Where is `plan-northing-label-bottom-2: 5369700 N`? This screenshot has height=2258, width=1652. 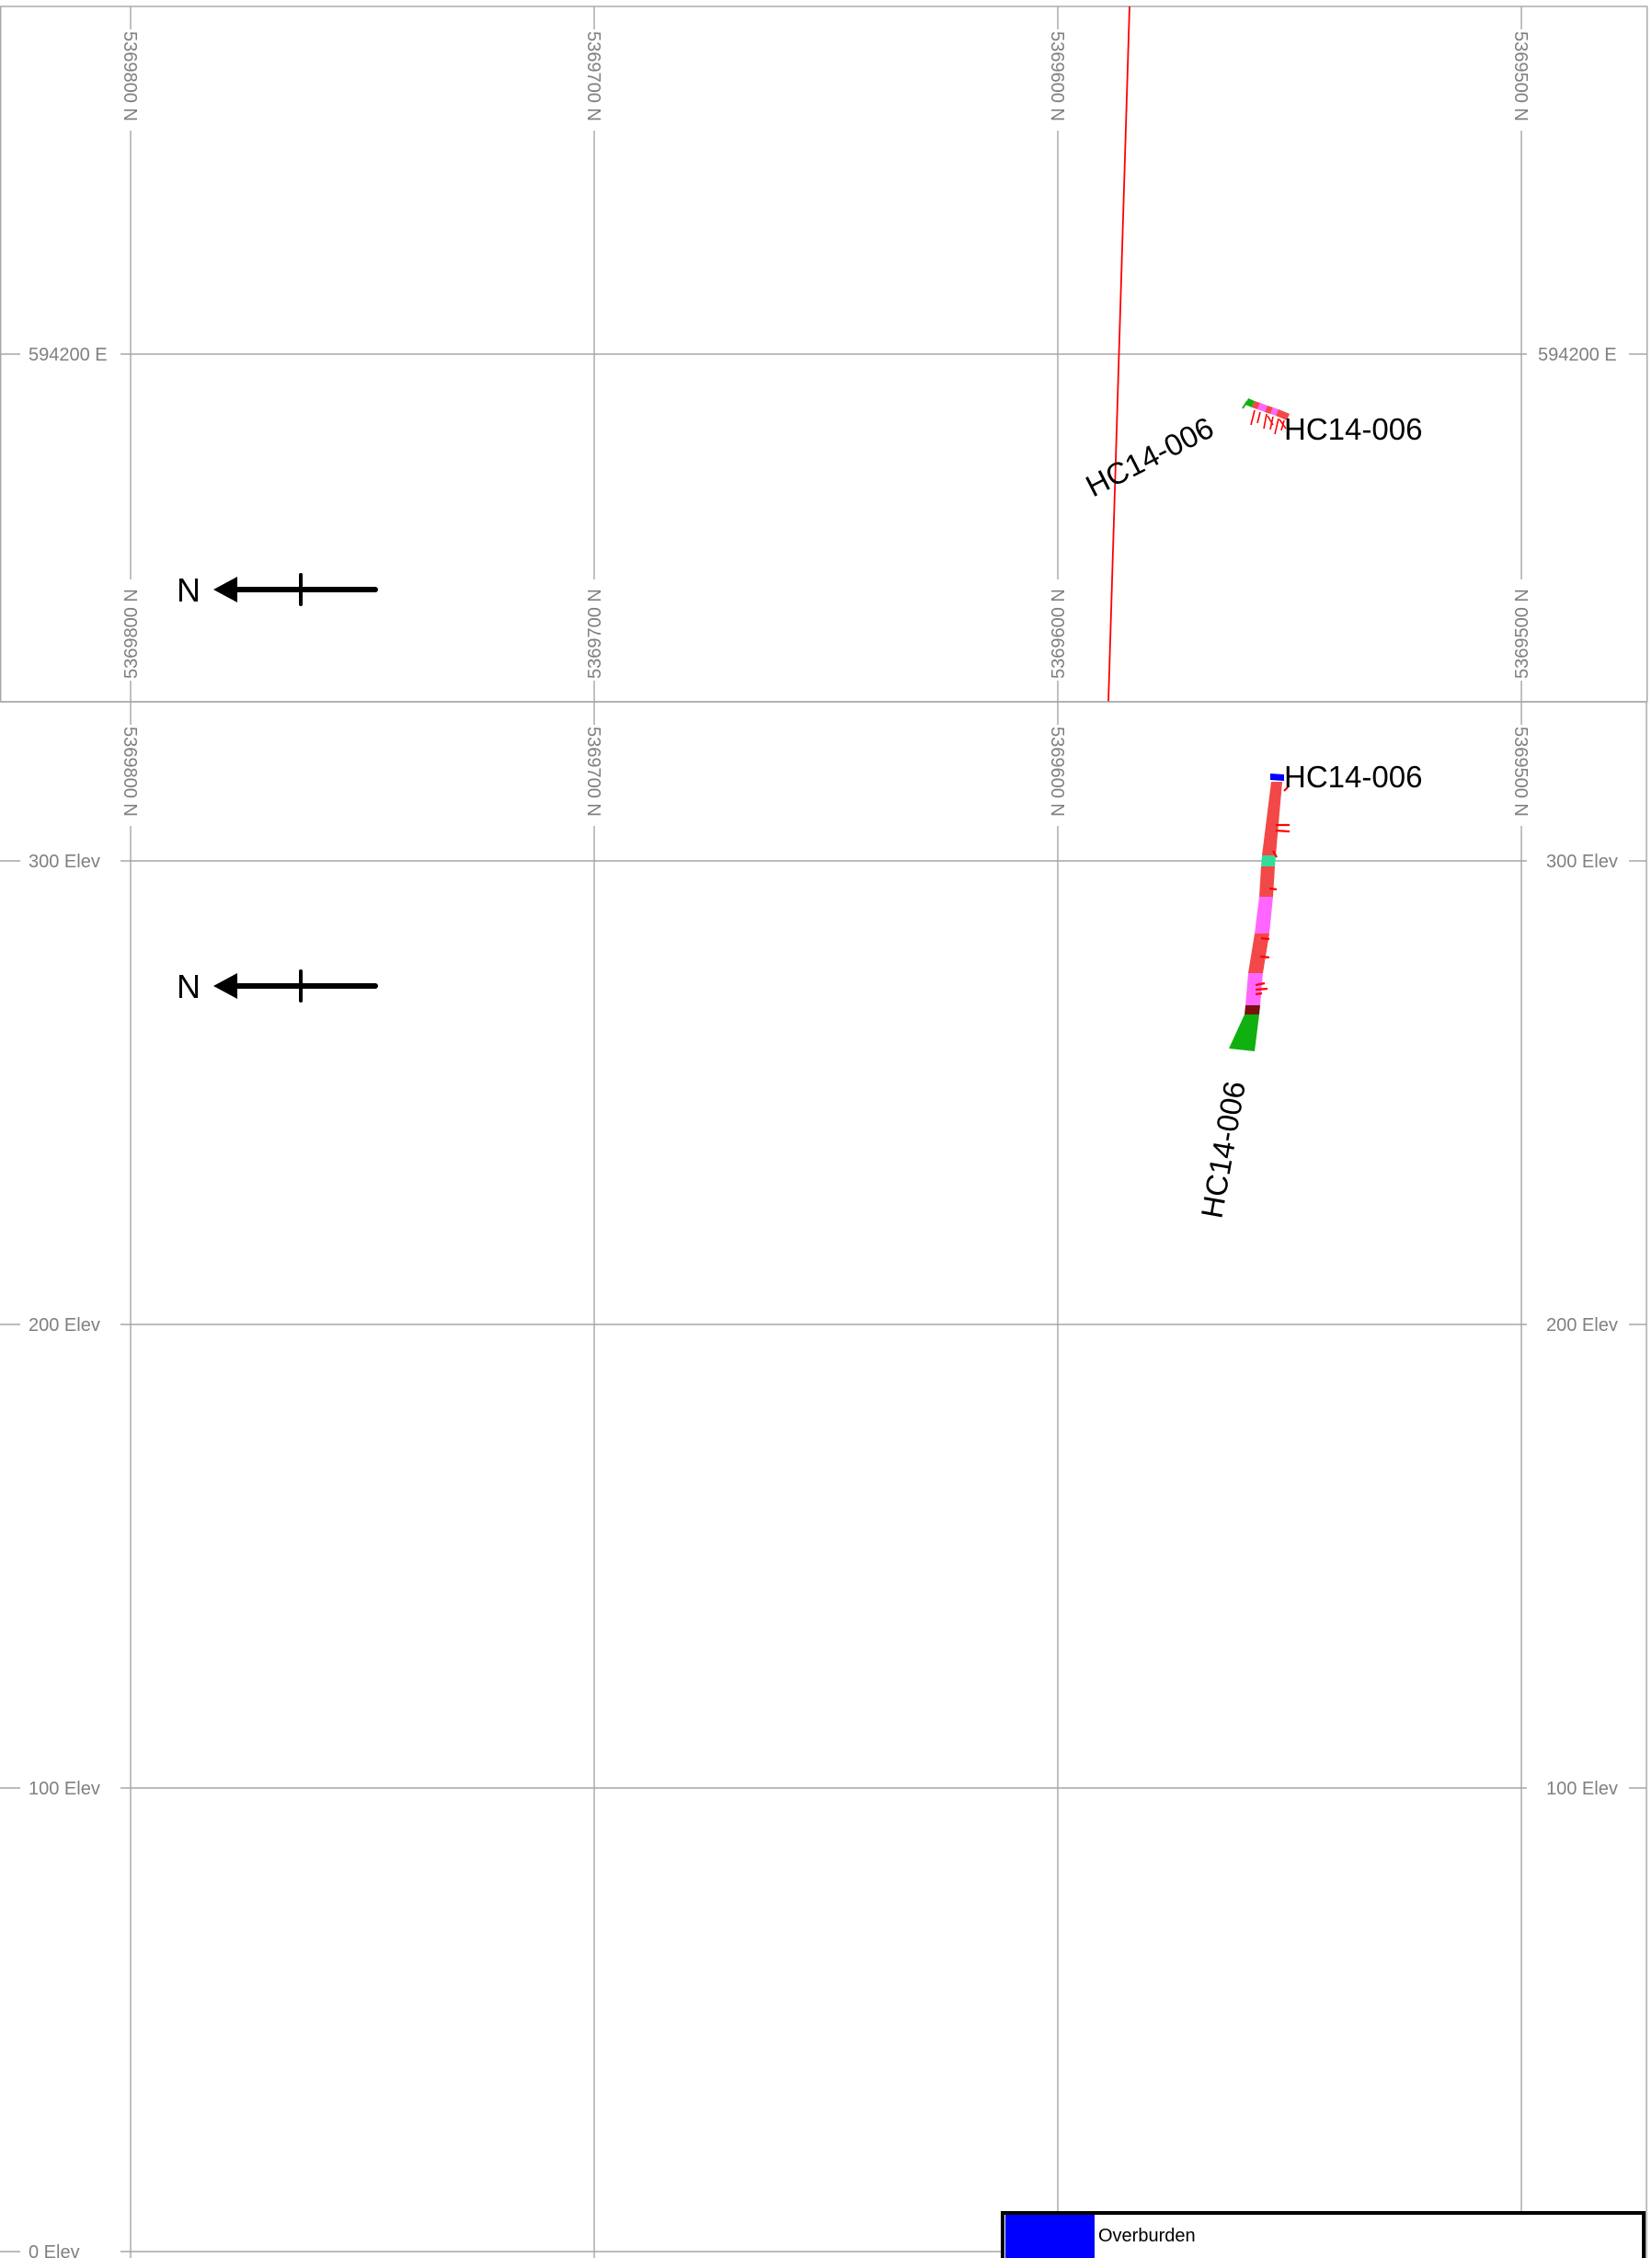
plan-northing-label-bottom-2: 5369700 N is located at coordinates (595, 634).